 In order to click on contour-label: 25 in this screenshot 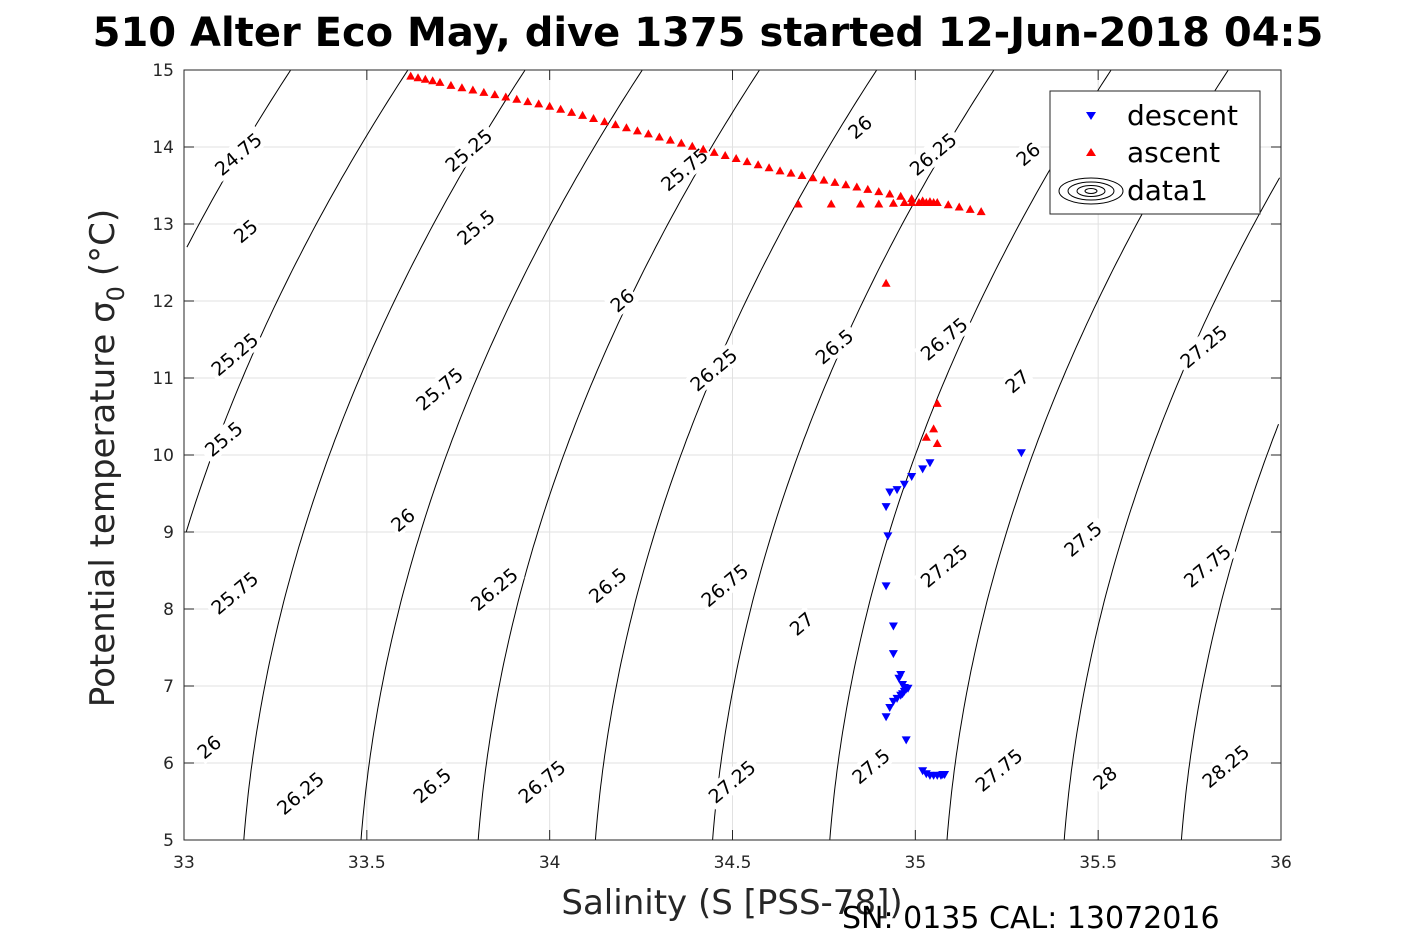, I will do `click(245, 231)`.